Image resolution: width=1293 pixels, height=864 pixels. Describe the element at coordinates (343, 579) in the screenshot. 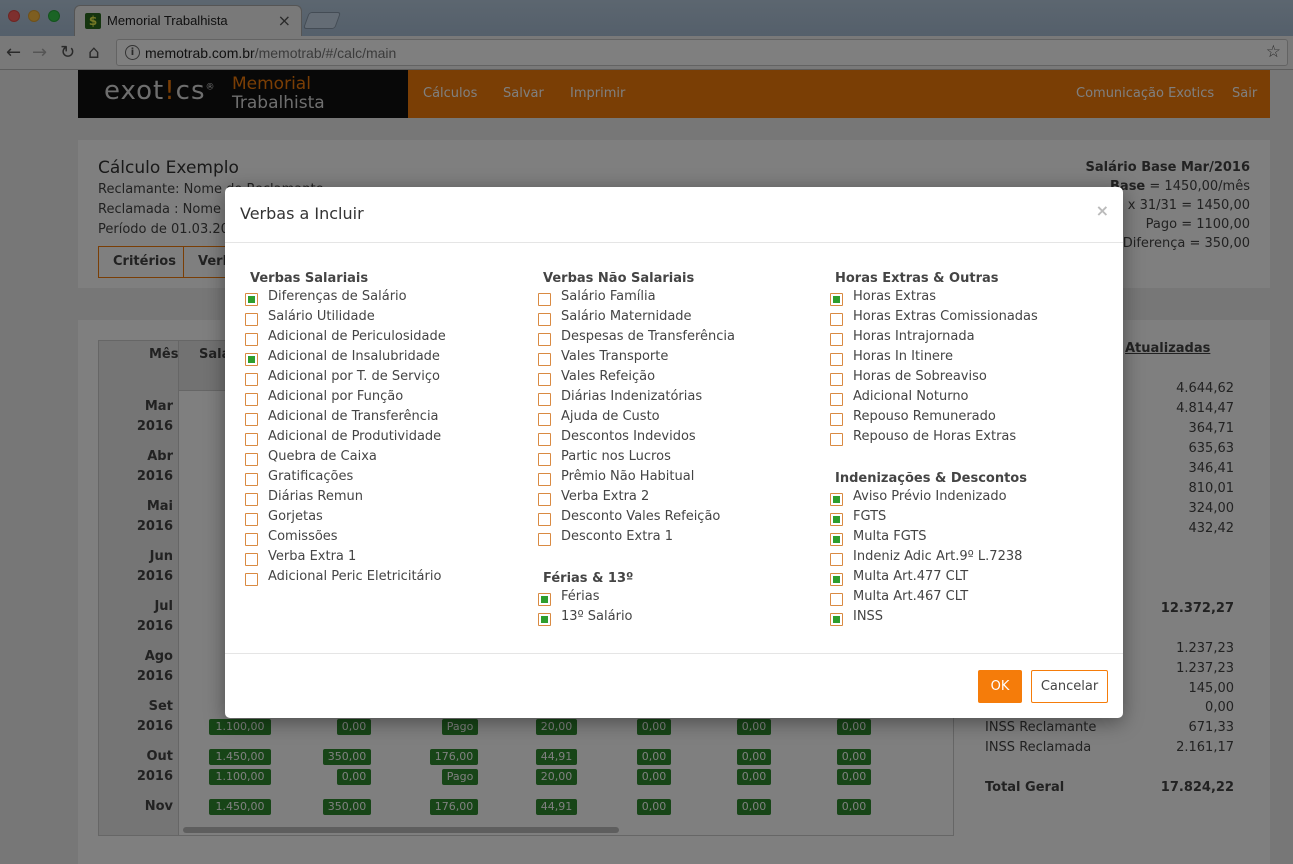

I see `checkbox-option: Adicional Peric Eletricitário` at that location.